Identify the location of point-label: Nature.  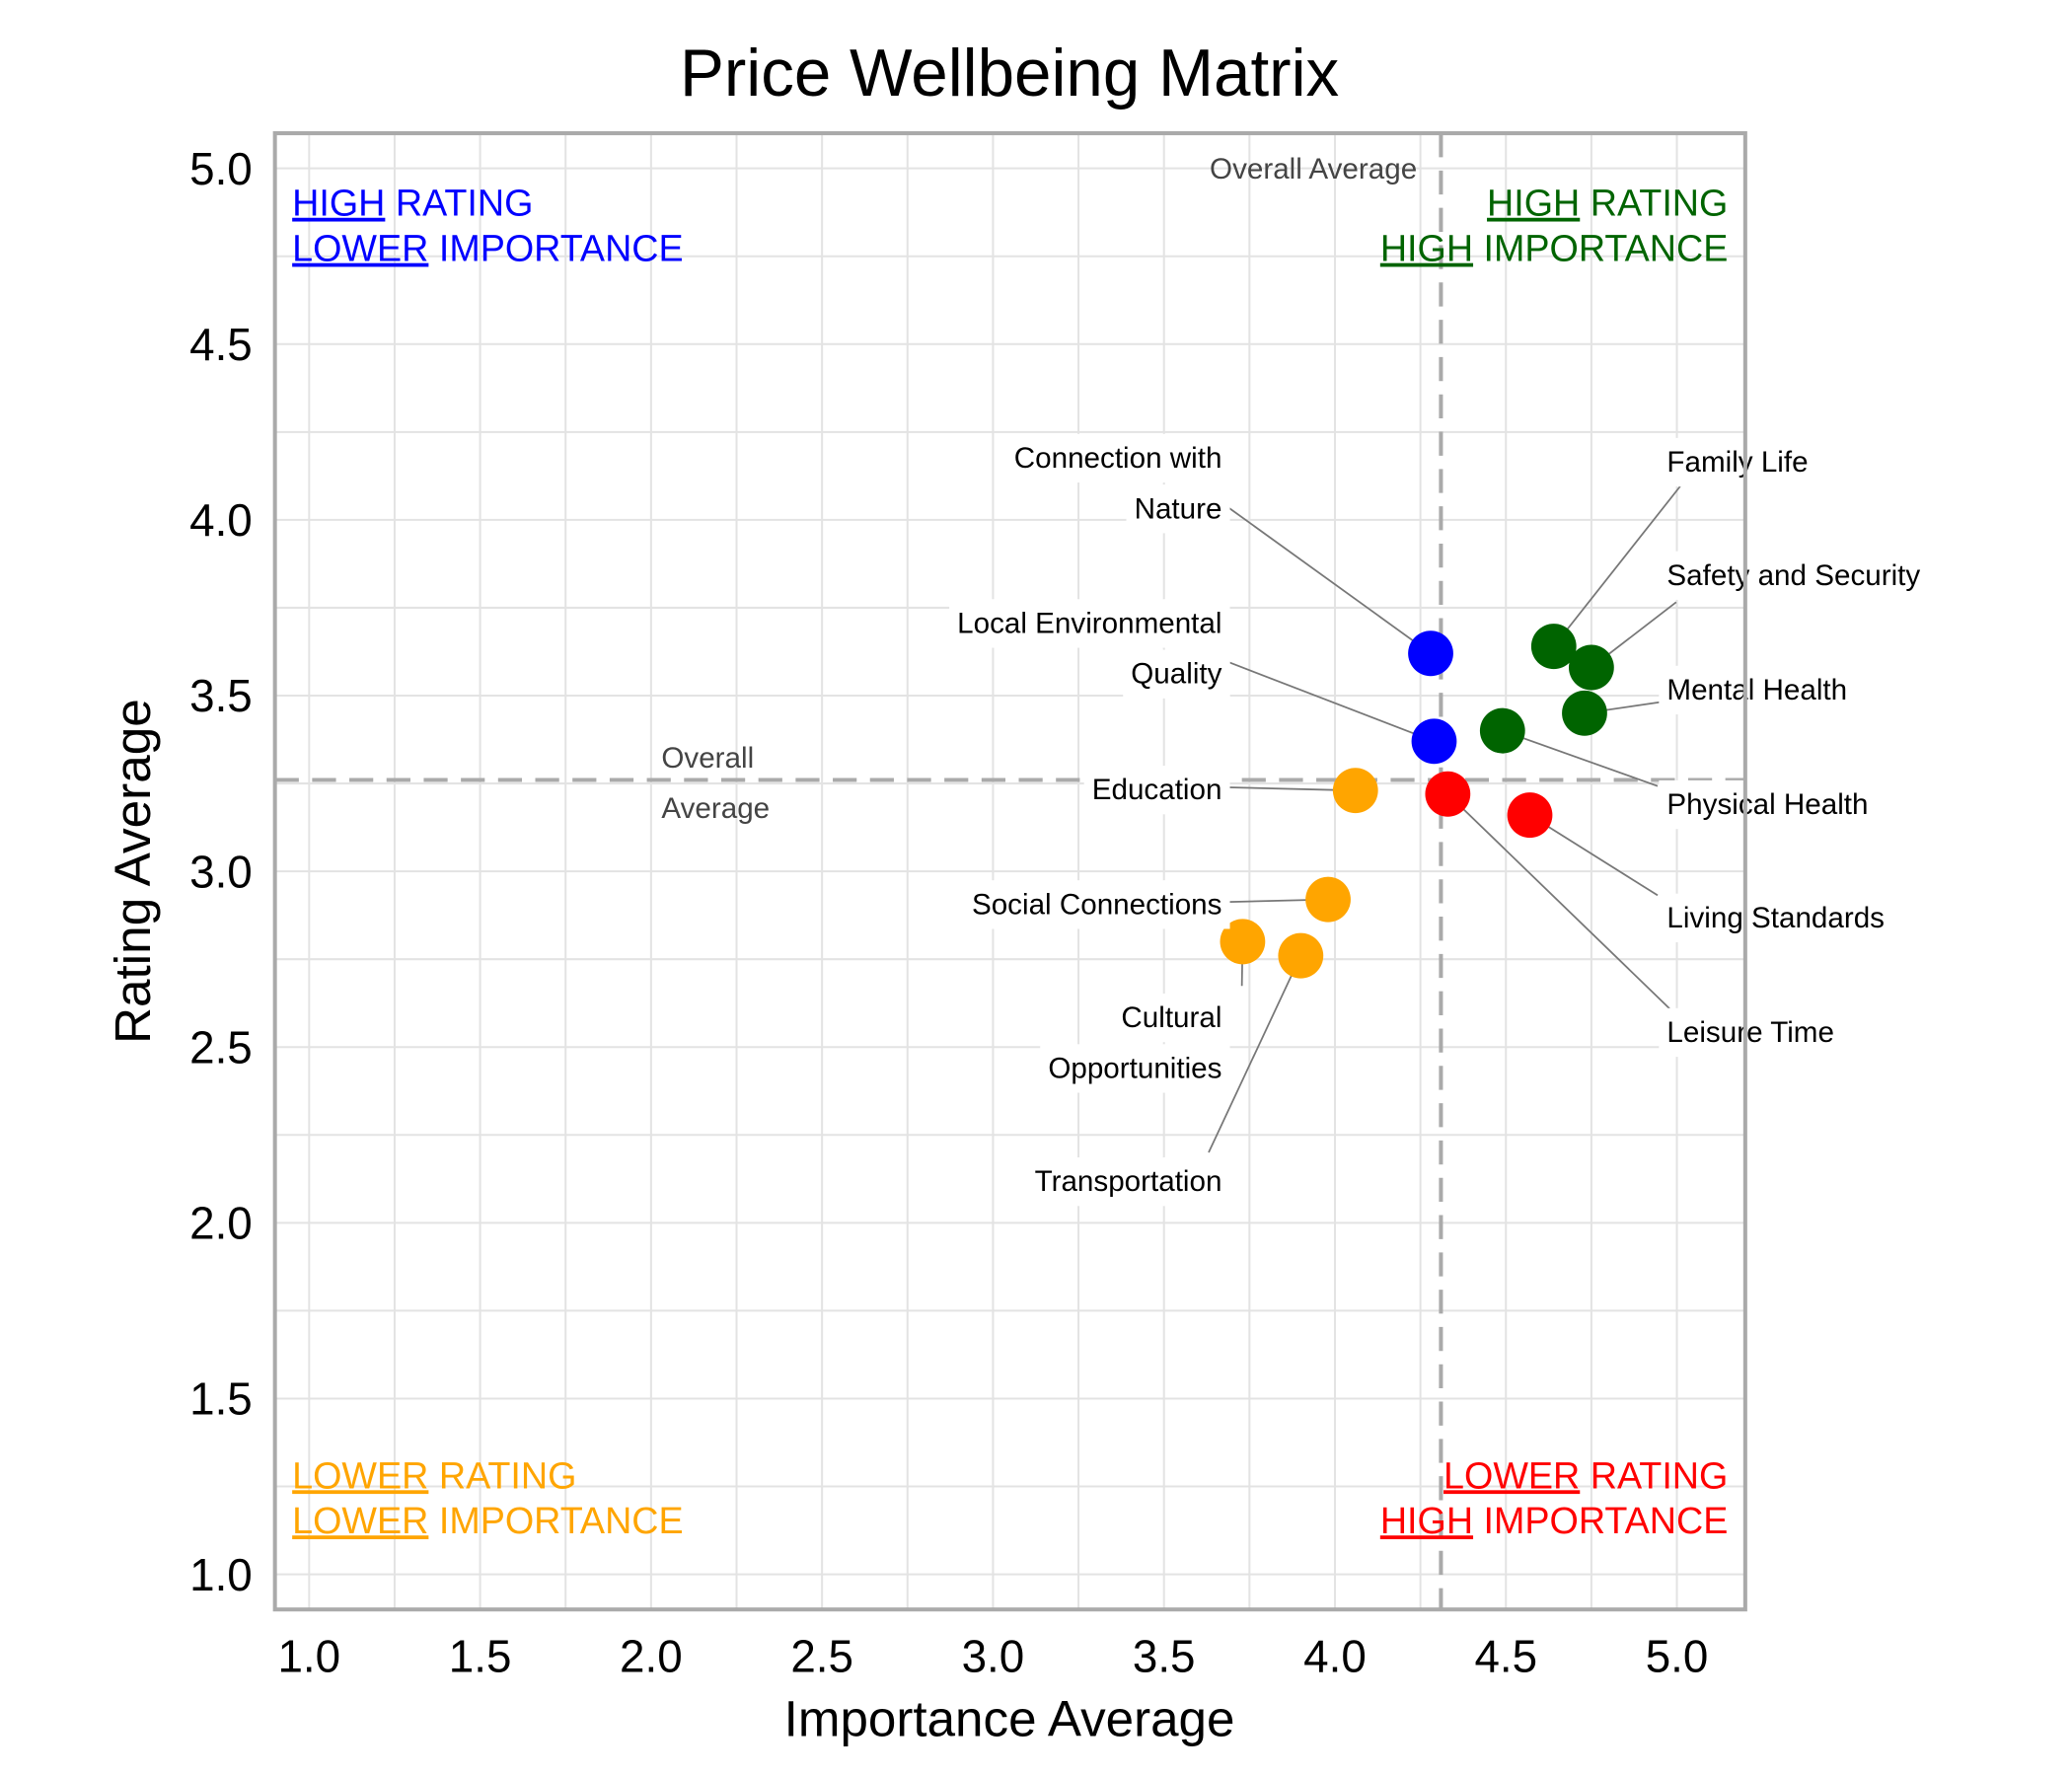
(1179, 509).